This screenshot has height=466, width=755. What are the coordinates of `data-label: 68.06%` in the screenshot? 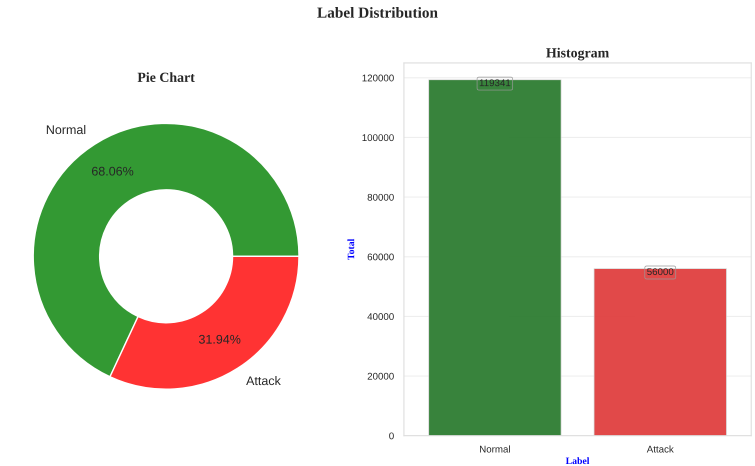 It's located at (113, 171).